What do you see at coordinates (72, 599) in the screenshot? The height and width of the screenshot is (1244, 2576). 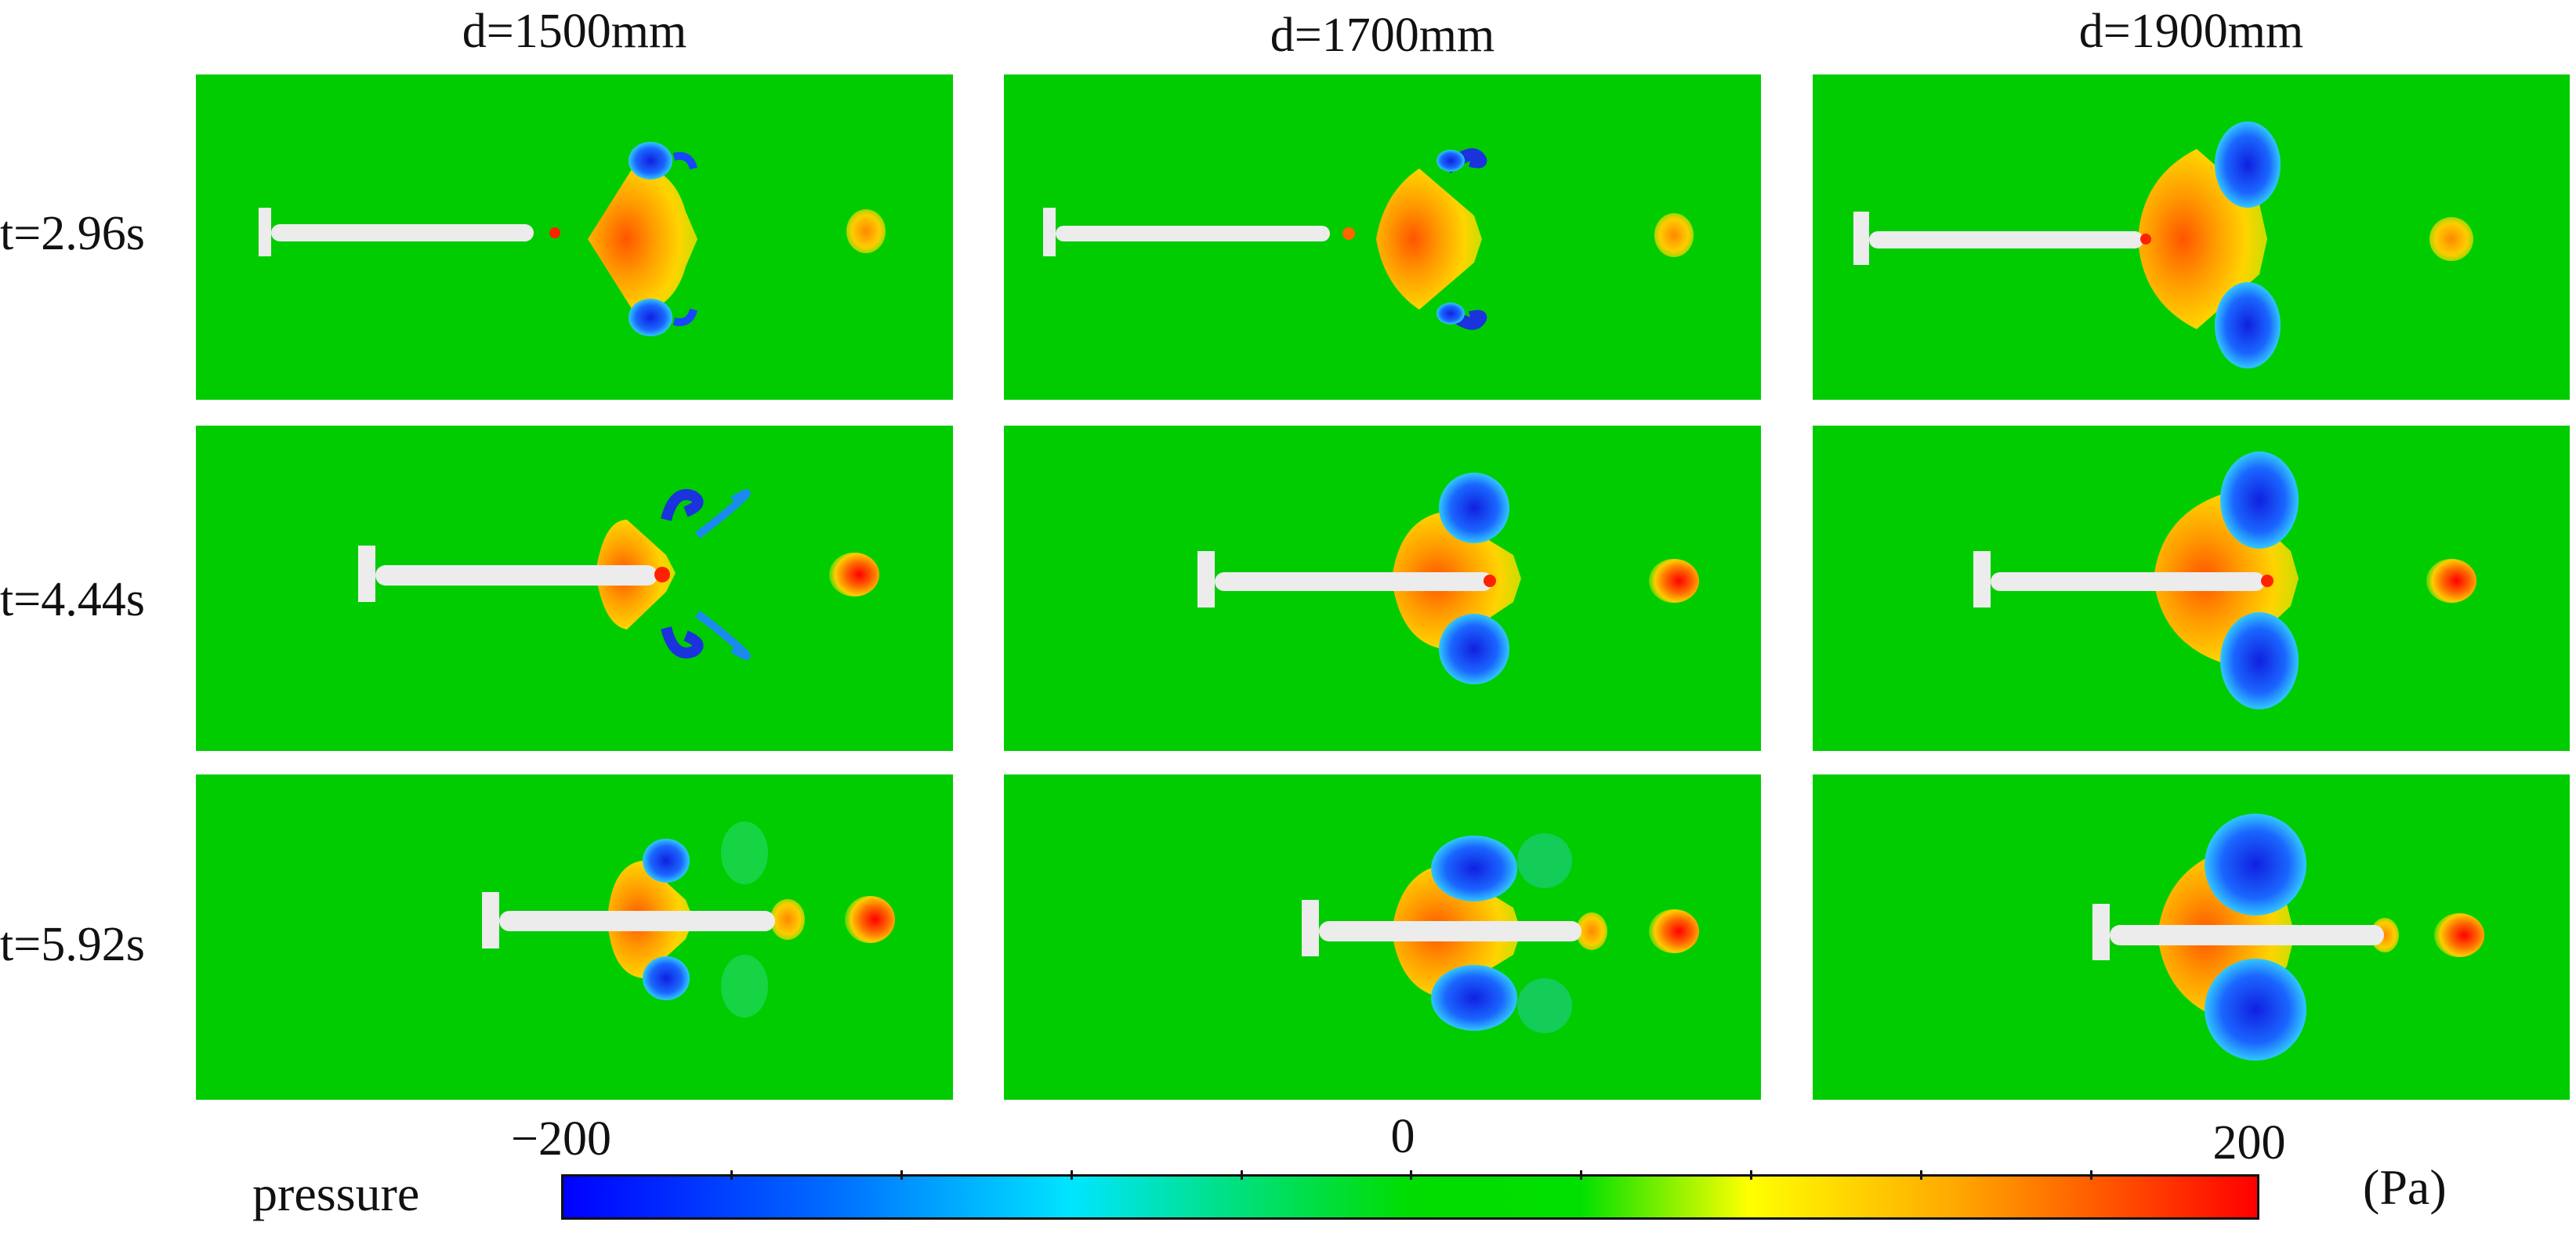 I see `row-label-t444: t=4.44s` at bounding box center [72, 599].